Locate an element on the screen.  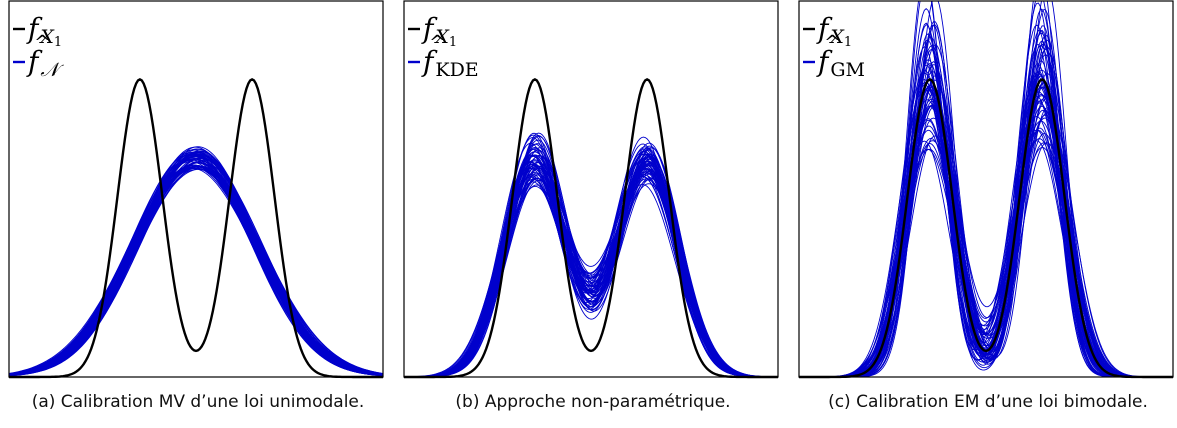
caption-b: (b) Approche non-paramétrique. is located at coordinates (593, 402).